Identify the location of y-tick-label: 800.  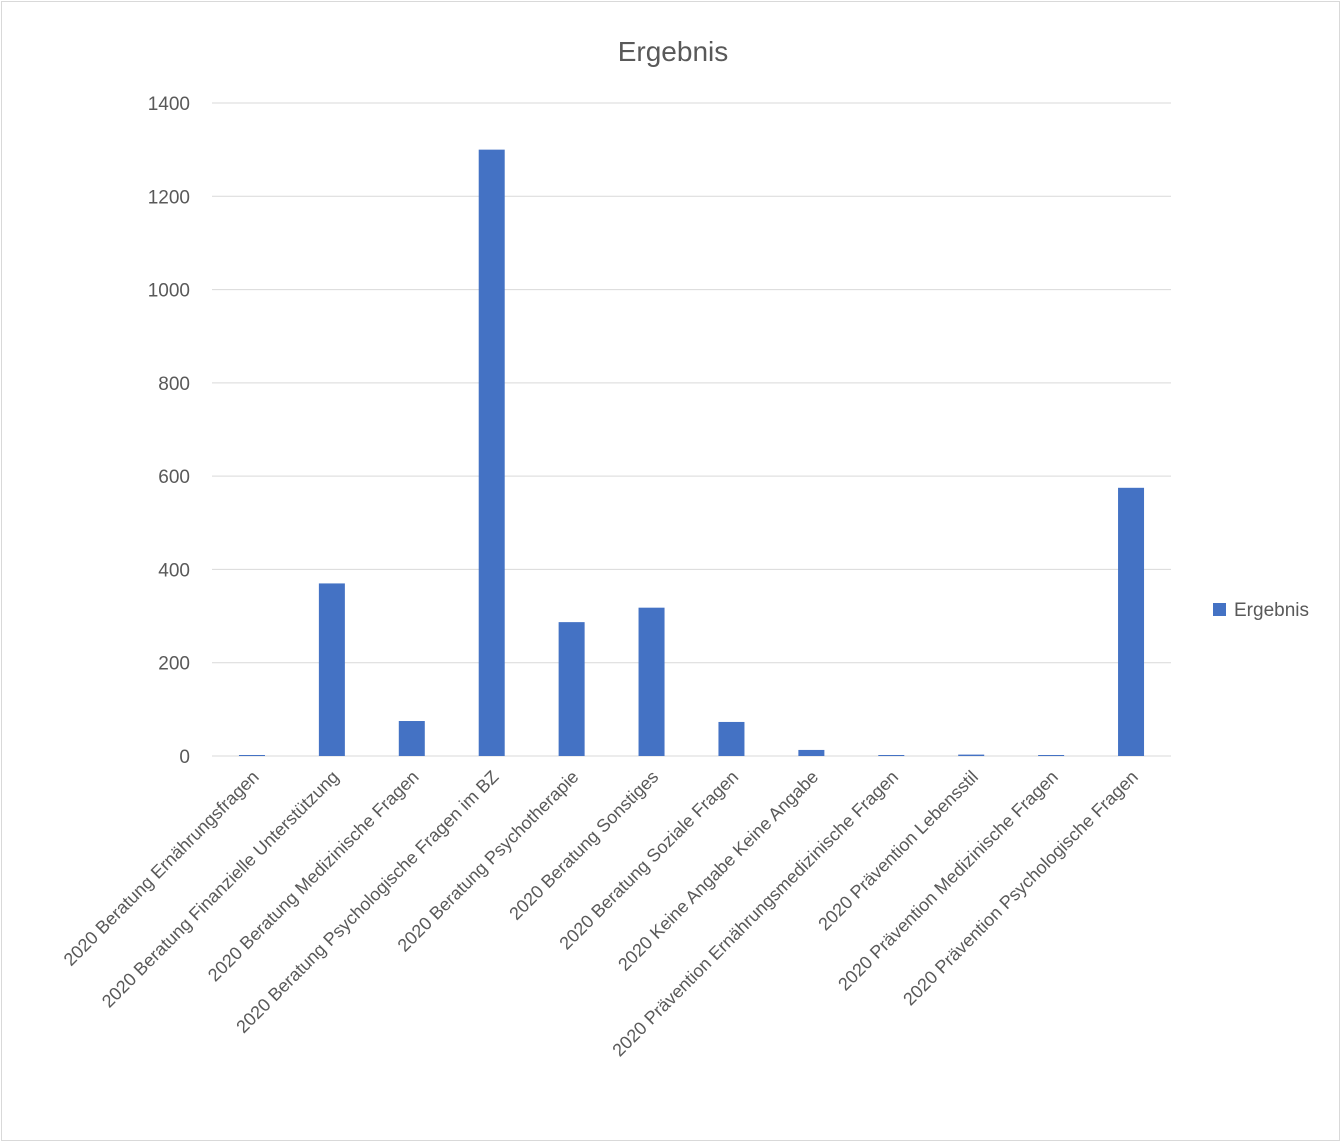
(174, 384).